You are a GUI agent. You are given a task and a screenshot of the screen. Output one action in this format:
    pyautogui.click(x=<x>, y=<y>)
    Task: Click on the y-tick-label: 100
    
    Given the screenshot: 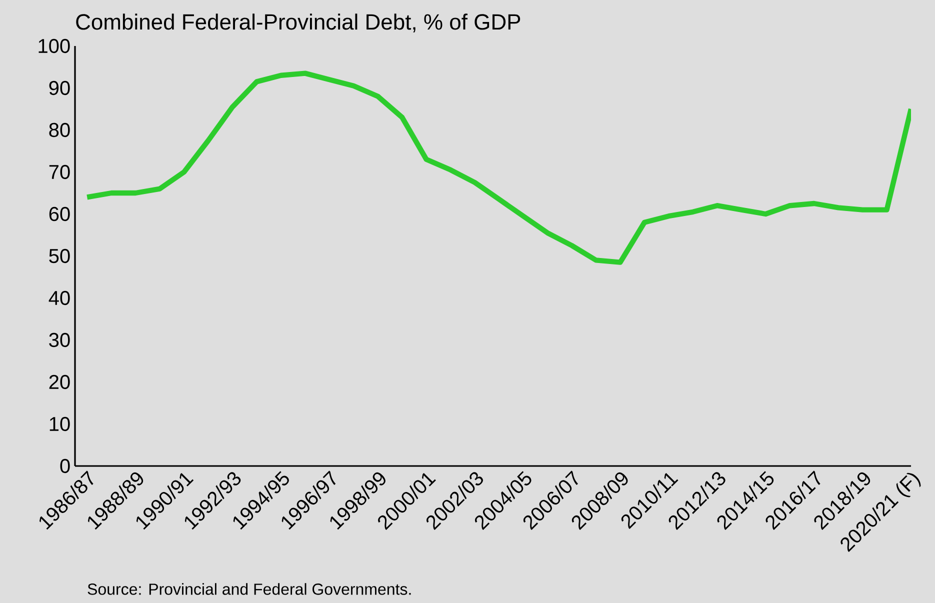 What is the action you would take?
    pyautogui.click(x=54, y=46)
    